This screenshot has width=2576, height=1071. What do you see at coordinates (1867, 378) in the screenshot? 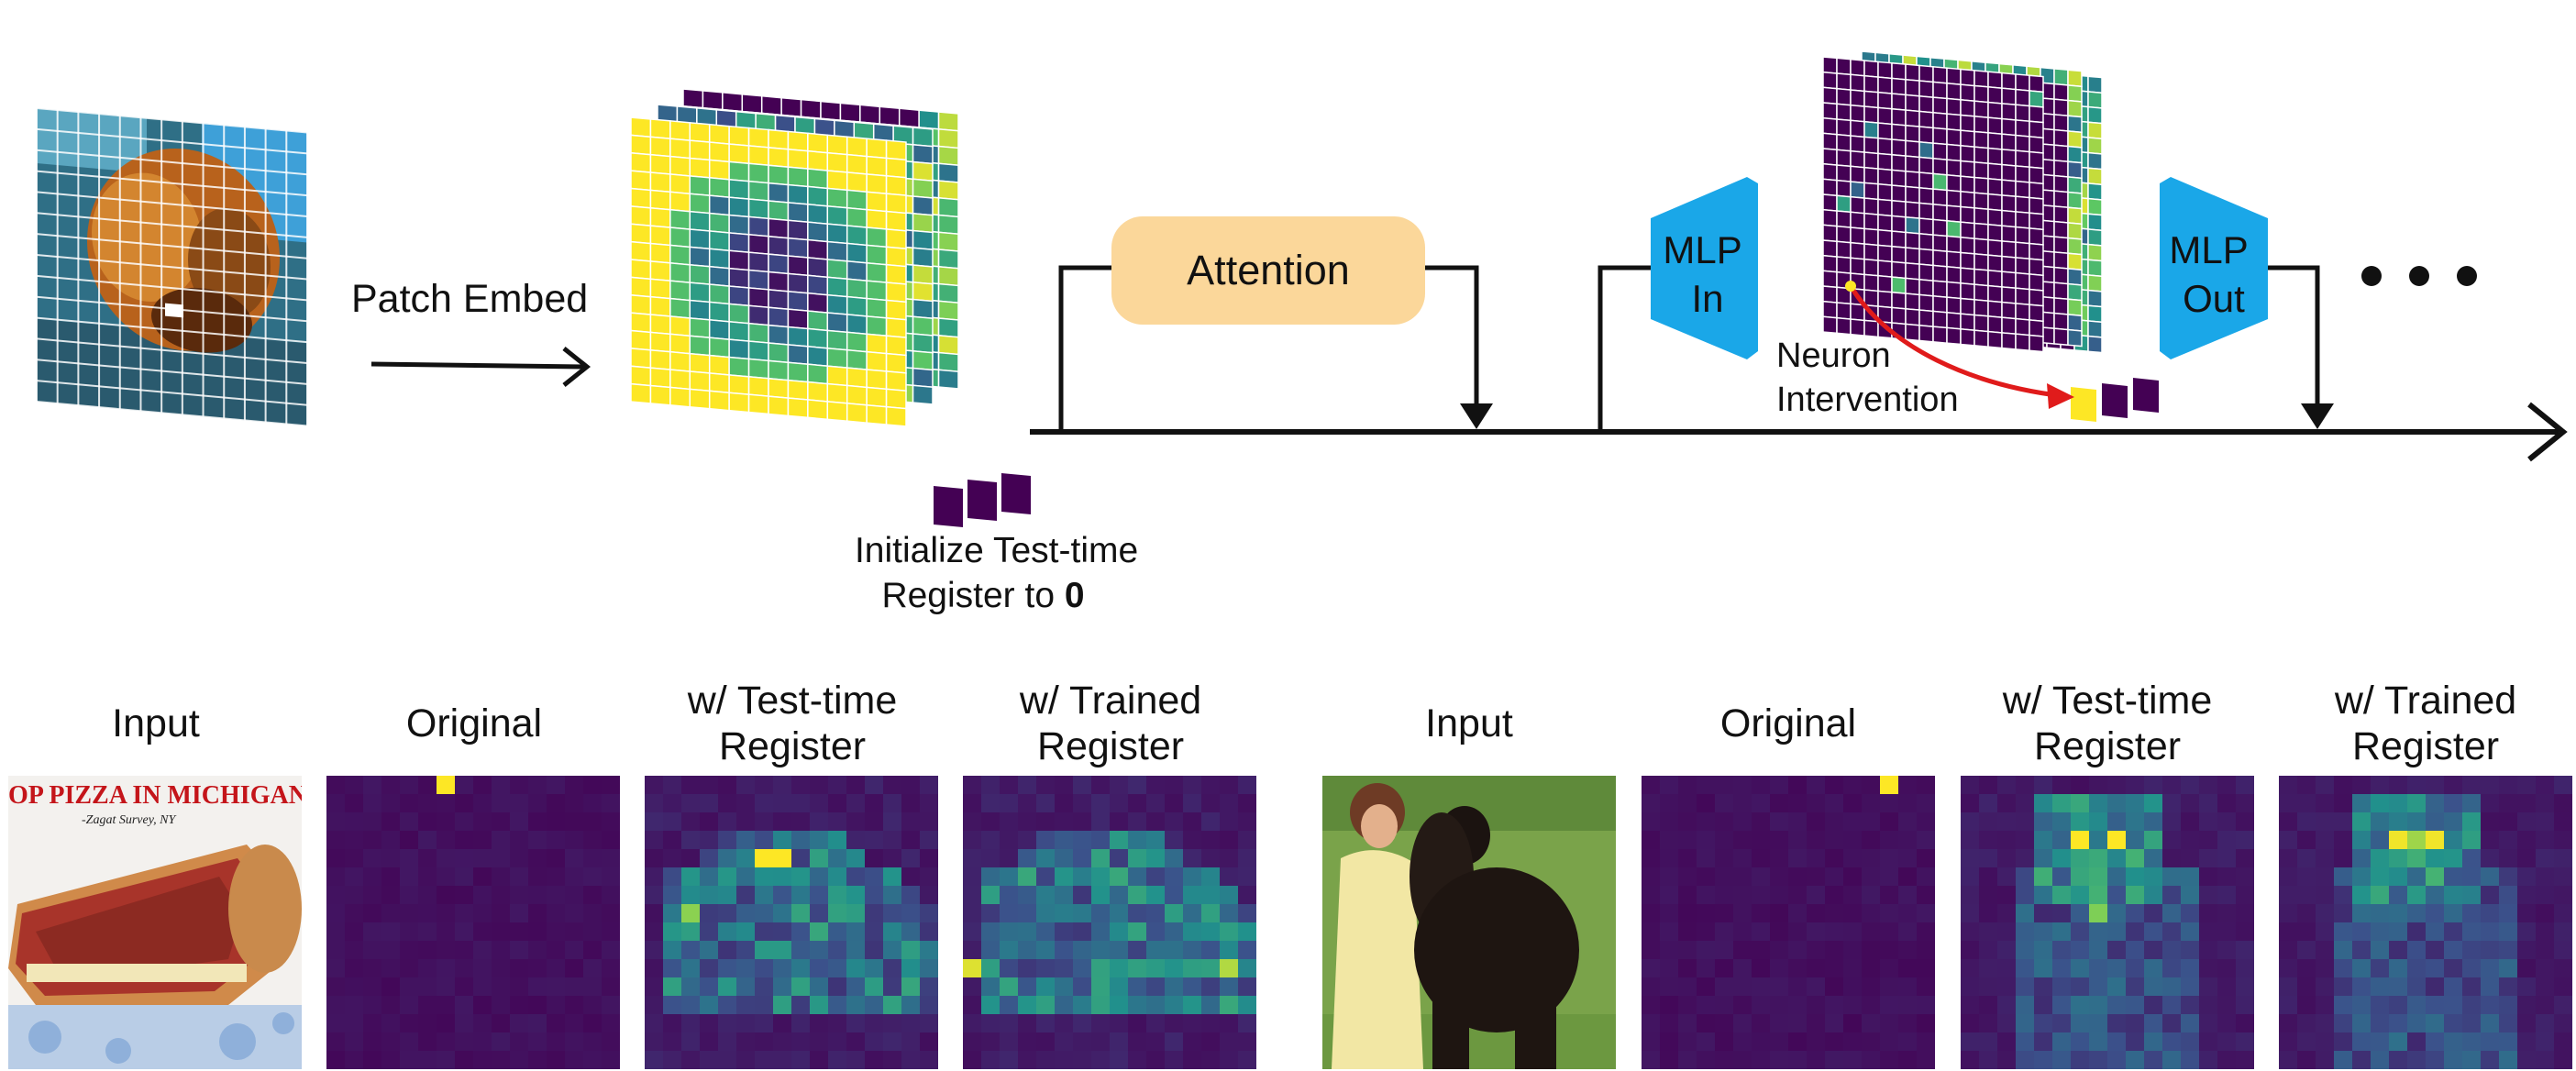
I see `neuron-intervention-label: Neuron Intervention` at bounding box center [1867, 378].